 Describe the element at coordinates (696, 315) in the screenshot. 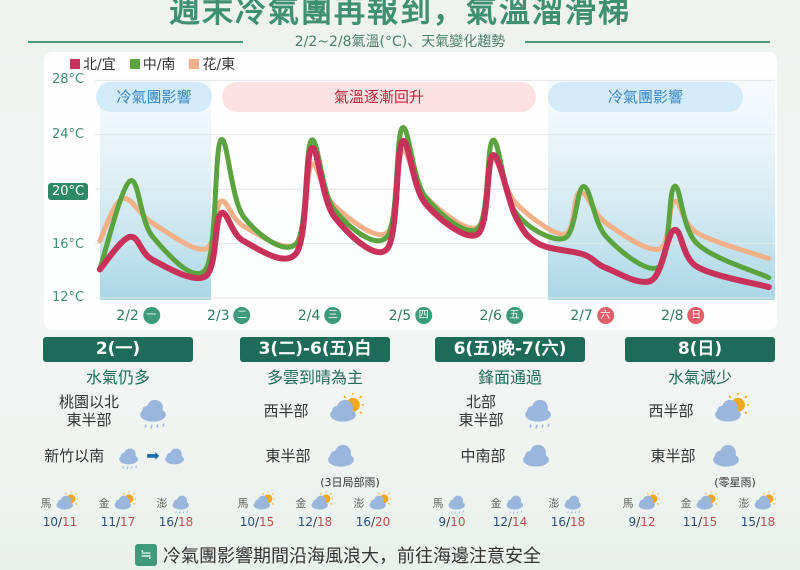

I see `weekday-badge: 日` at that location.